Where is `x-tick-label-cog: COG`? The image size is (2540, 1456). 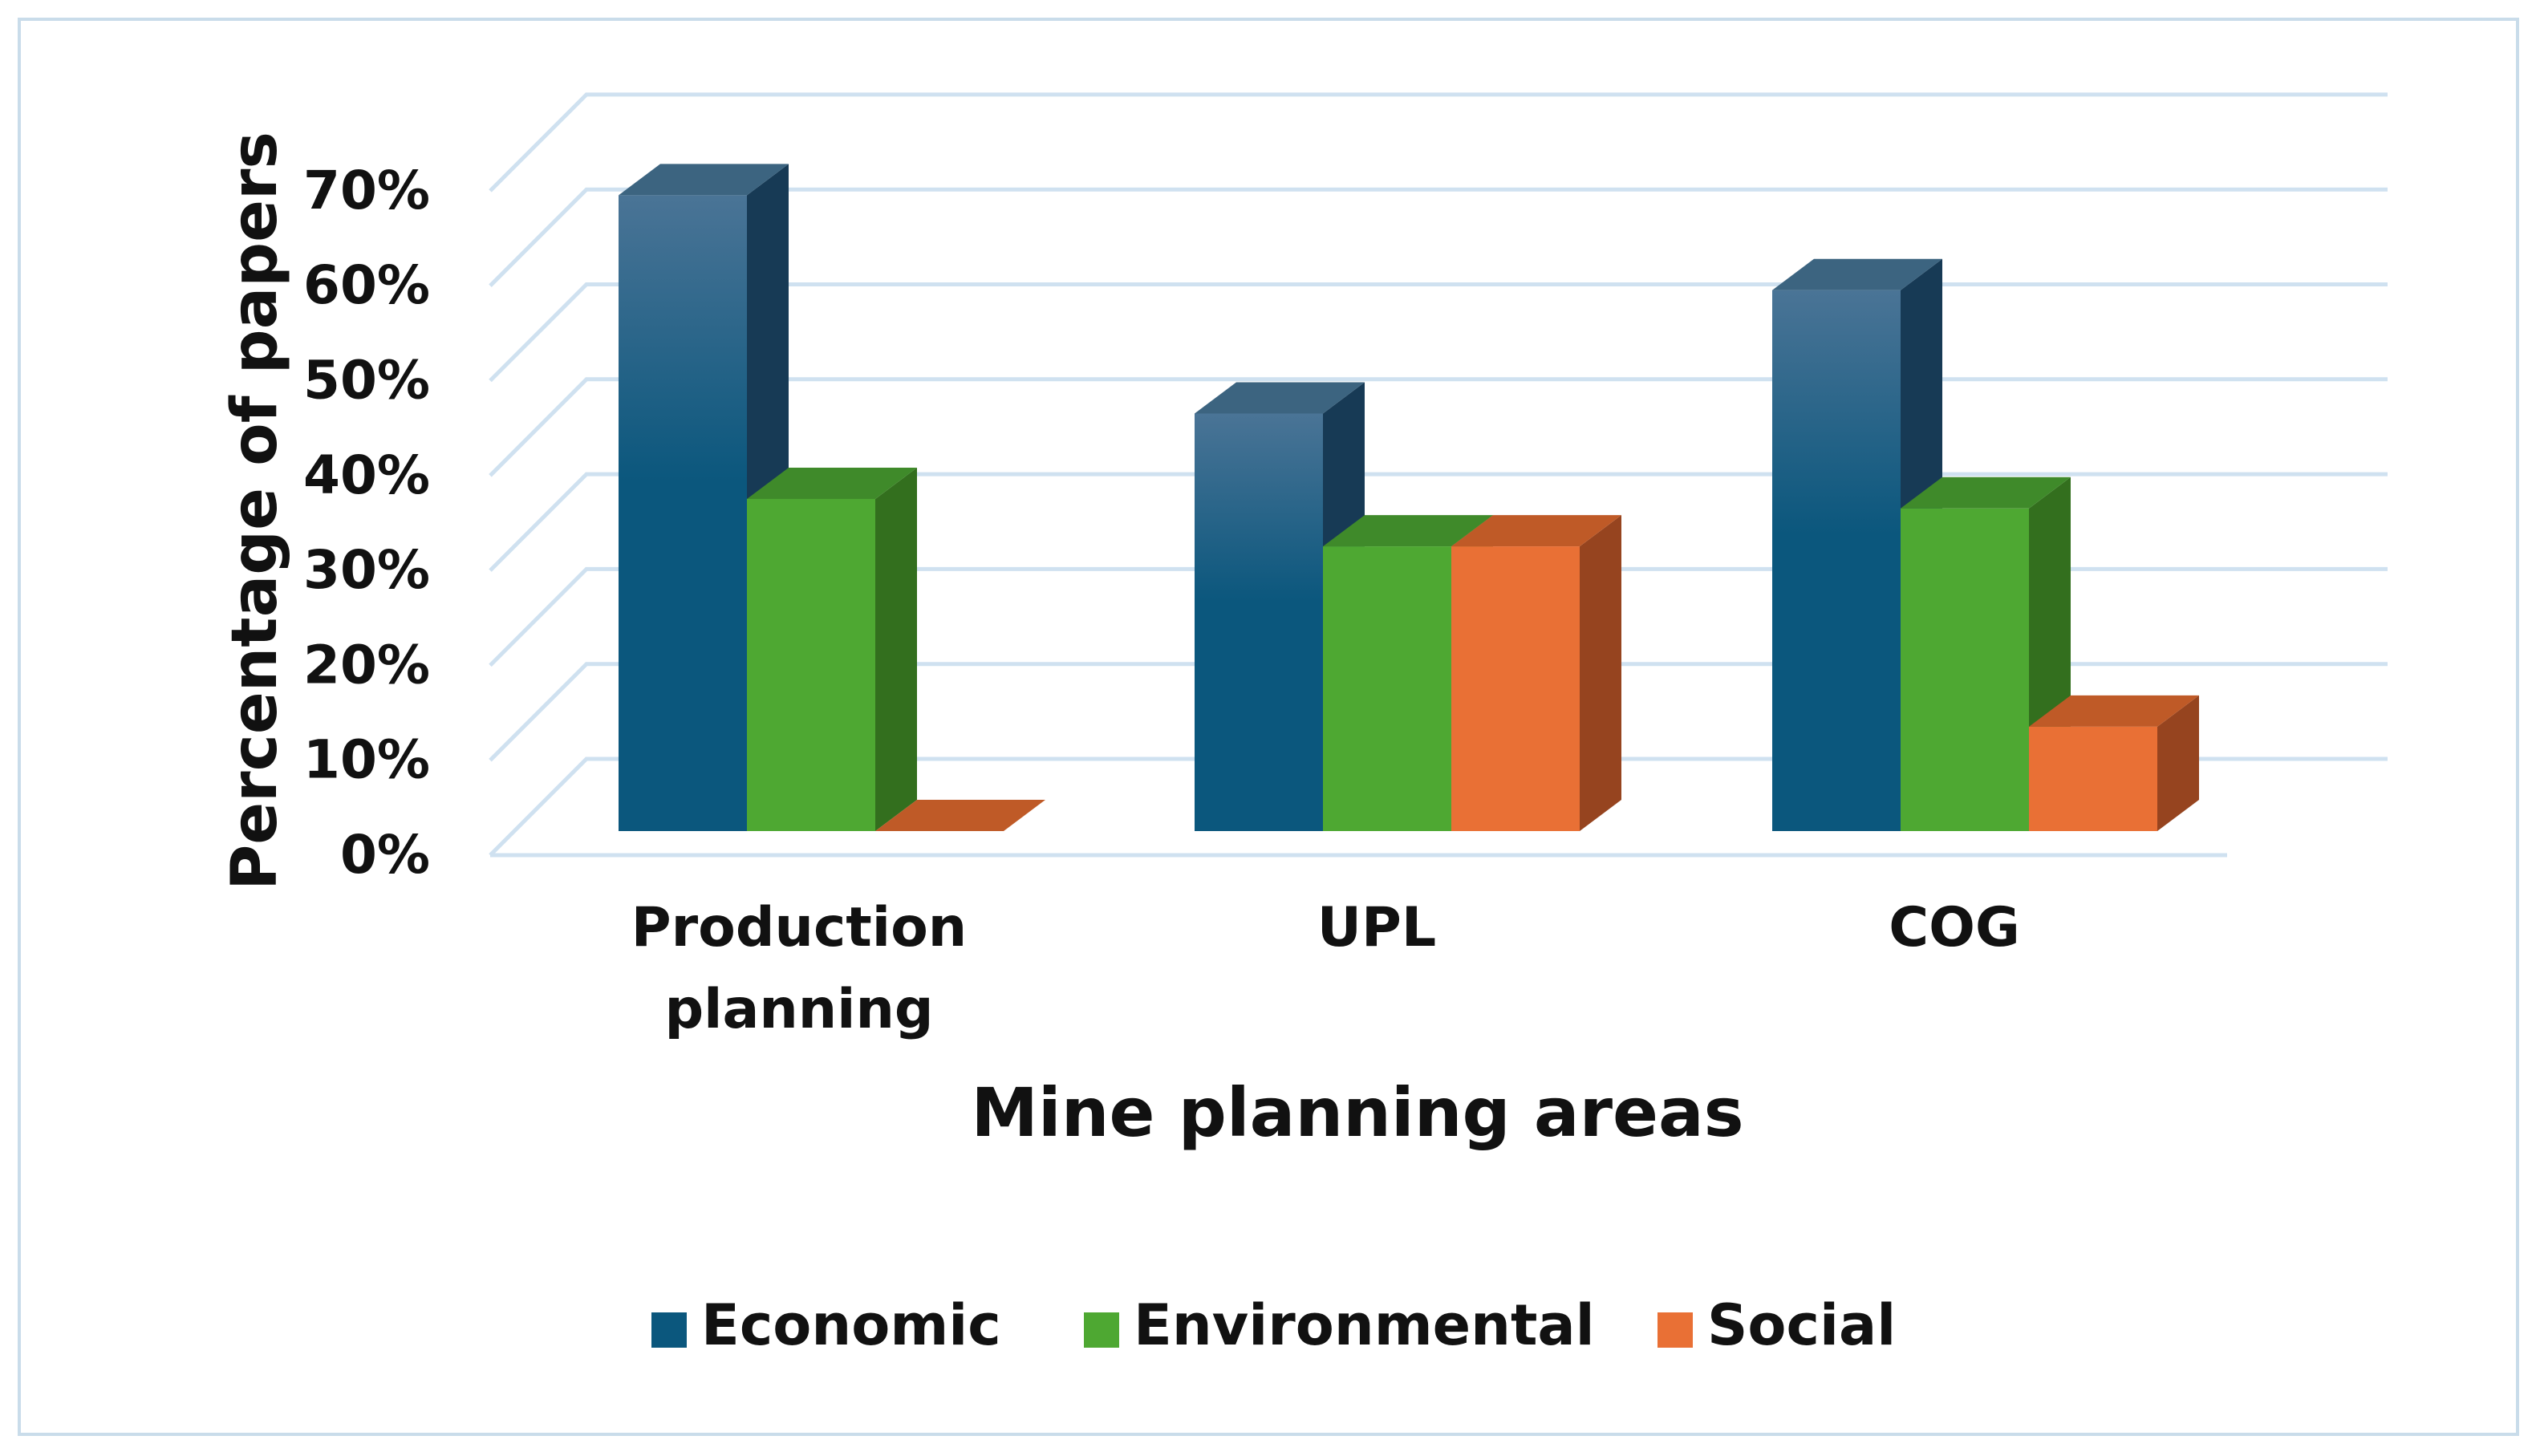 x-tick-label-cog: COG is located at coordinates (1954, 927).